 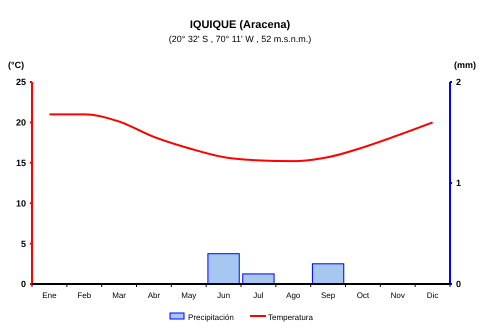 What do you see at coordinates (328, 295) in the screenshot?
I see `x-tick-label: Sep` at bounding box center [328, 295].